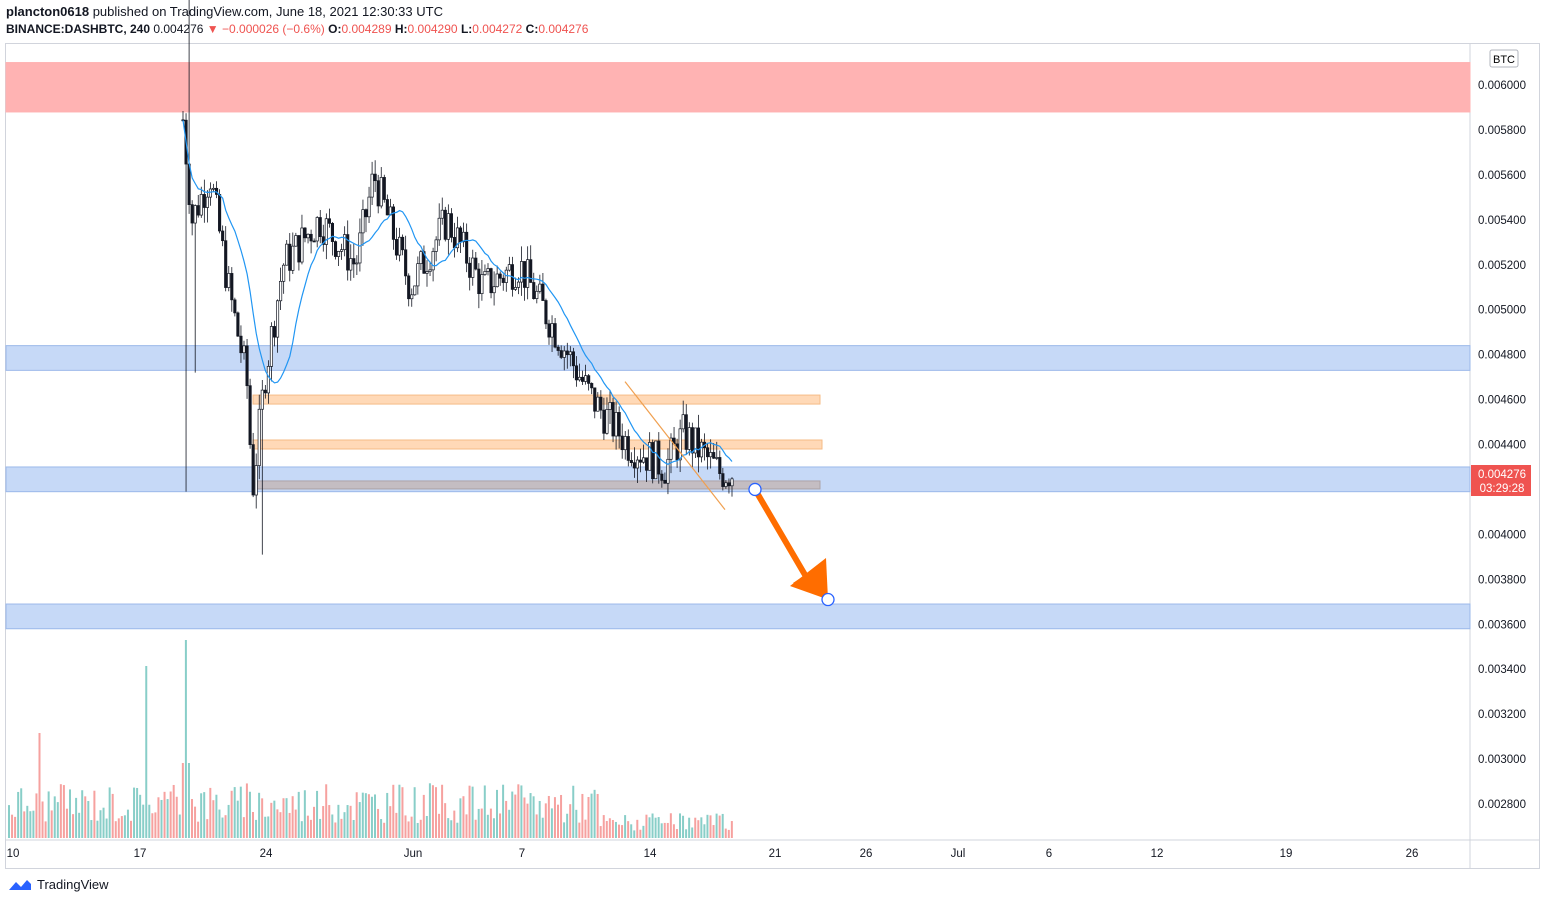 The height and width of the screenshot is (904, 1547). I want to click on low-label: L:, so click(466, 29).